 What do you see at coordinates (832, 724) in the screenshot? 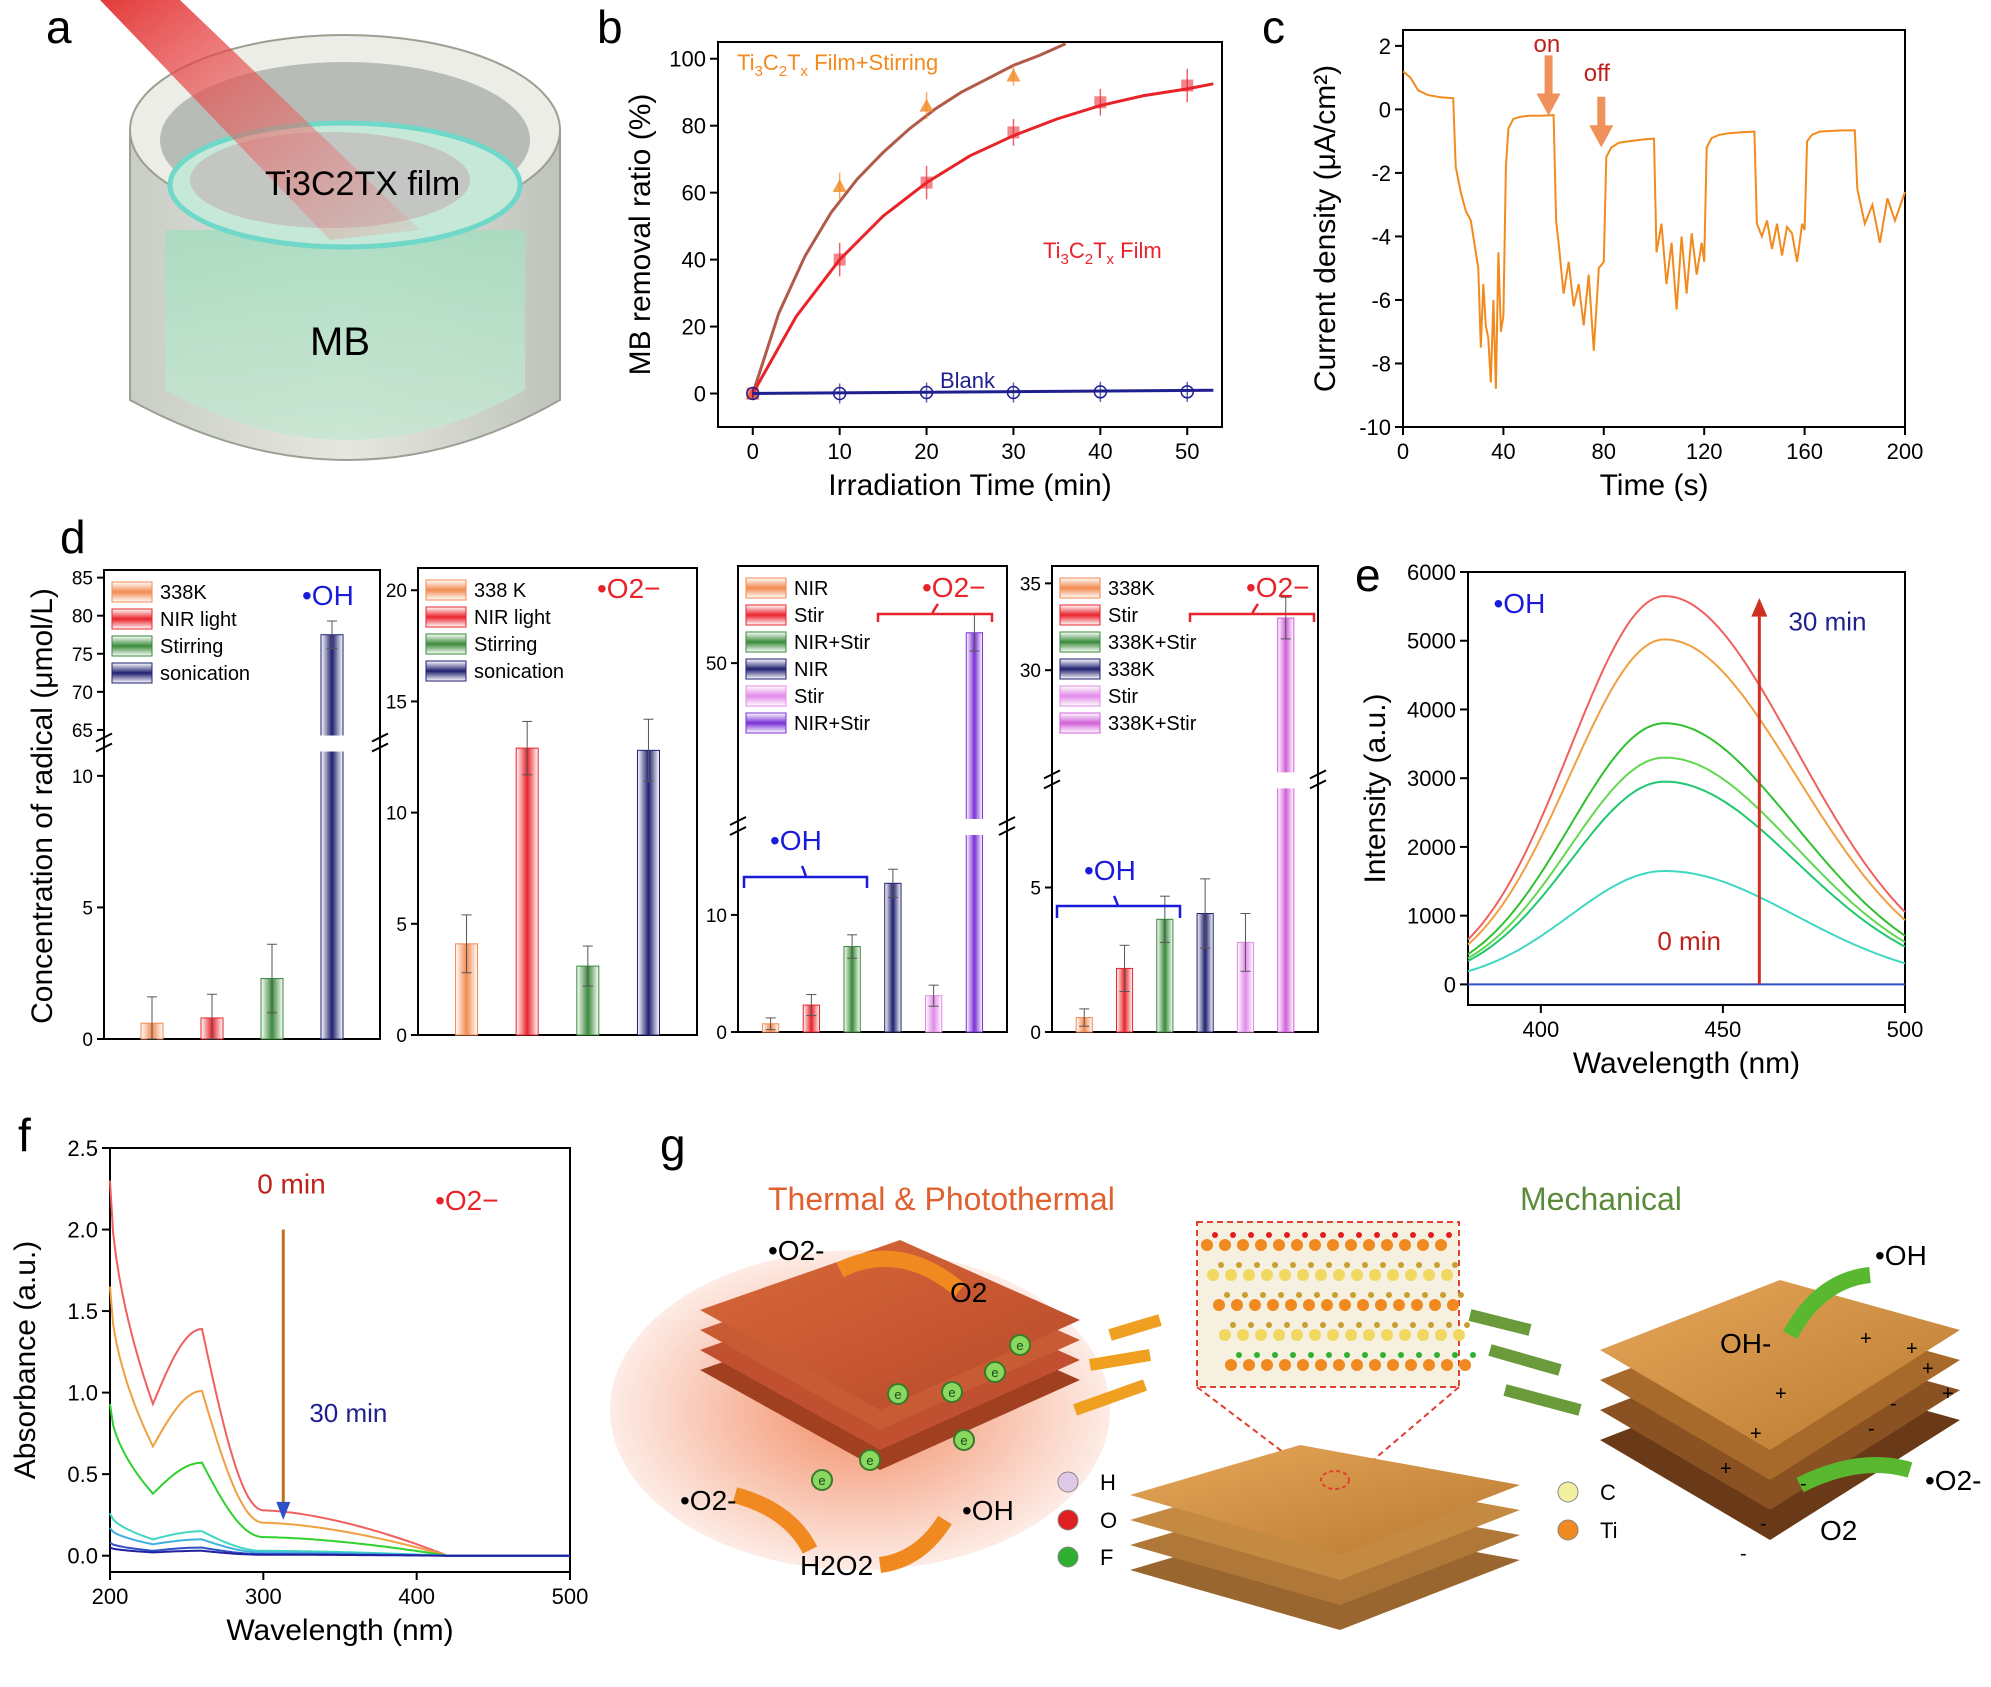
I see `d3-legend-label: NIR+Stir` at bounding box center [832, 724].